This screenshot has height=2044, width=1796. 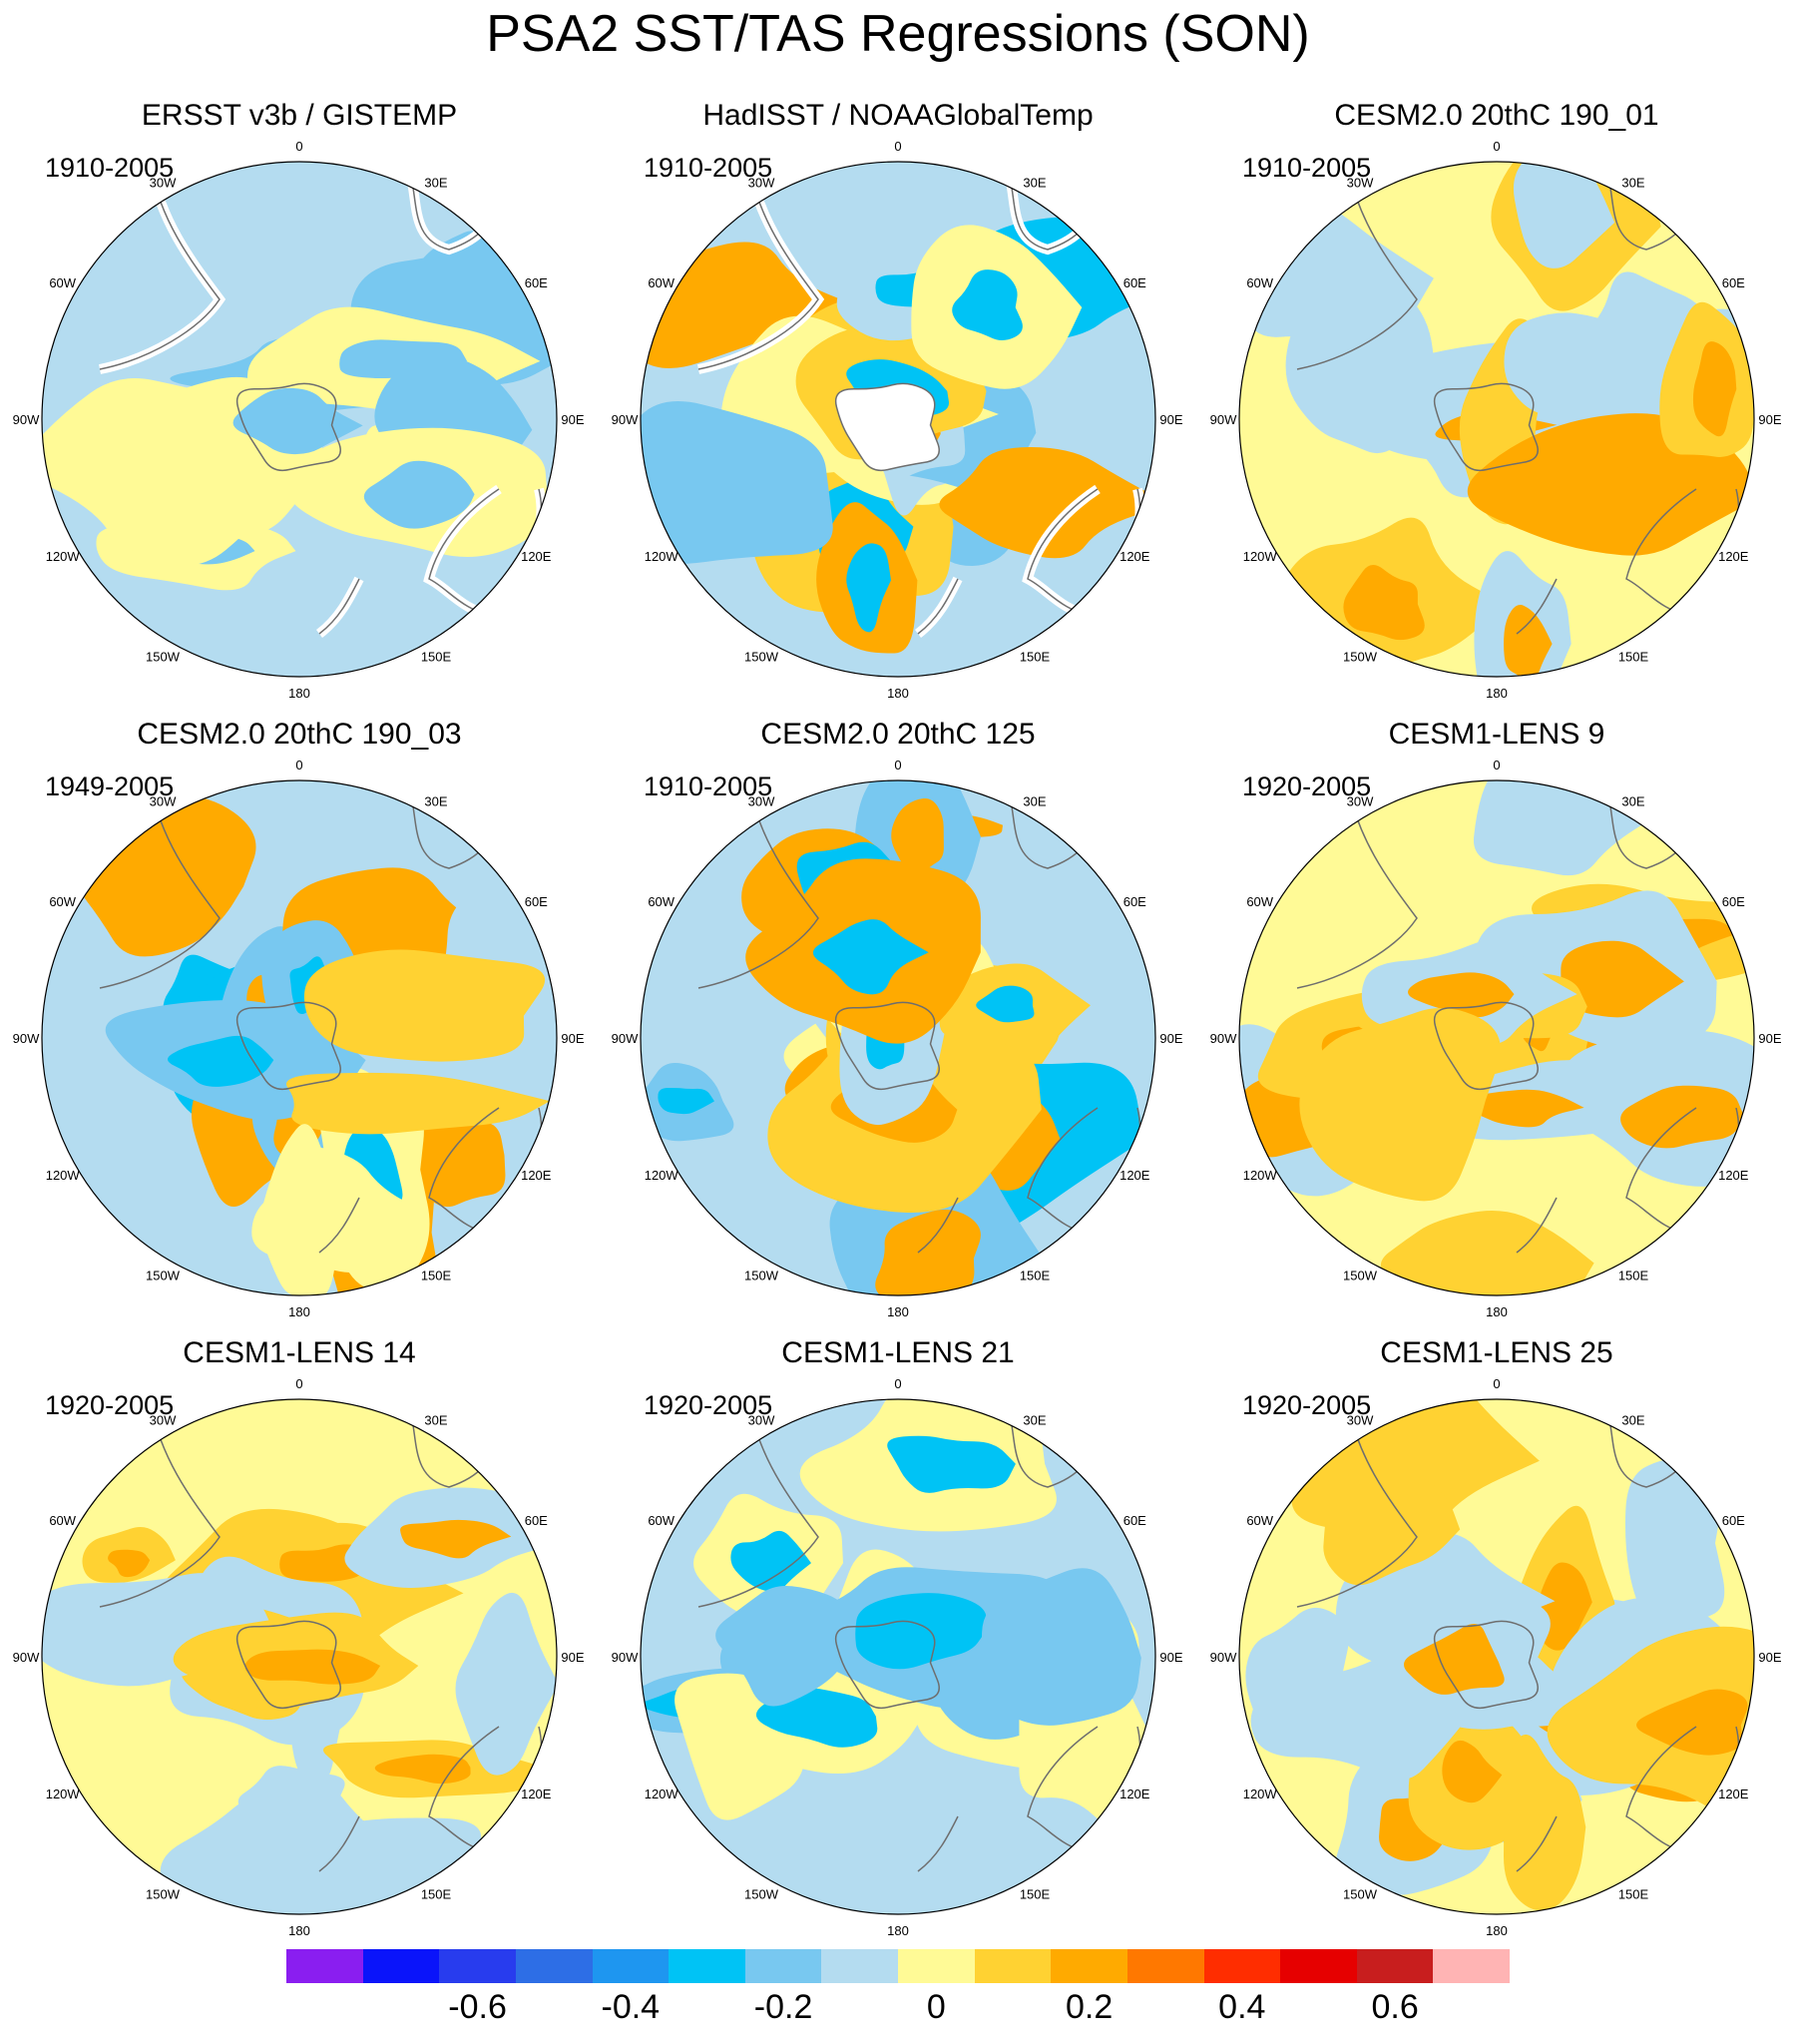 I want to click on colorbar-tick-label: 0.4, so click(x=1242, y=2007).